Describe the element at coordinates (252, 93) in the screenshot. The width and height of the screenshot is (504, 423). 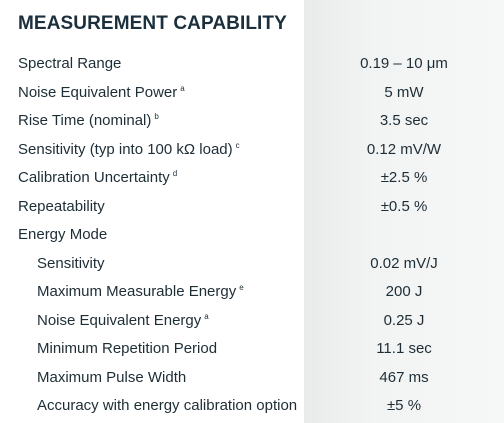
I see `spec-row: Noise Equivalent Power a 5 mW` at that location.